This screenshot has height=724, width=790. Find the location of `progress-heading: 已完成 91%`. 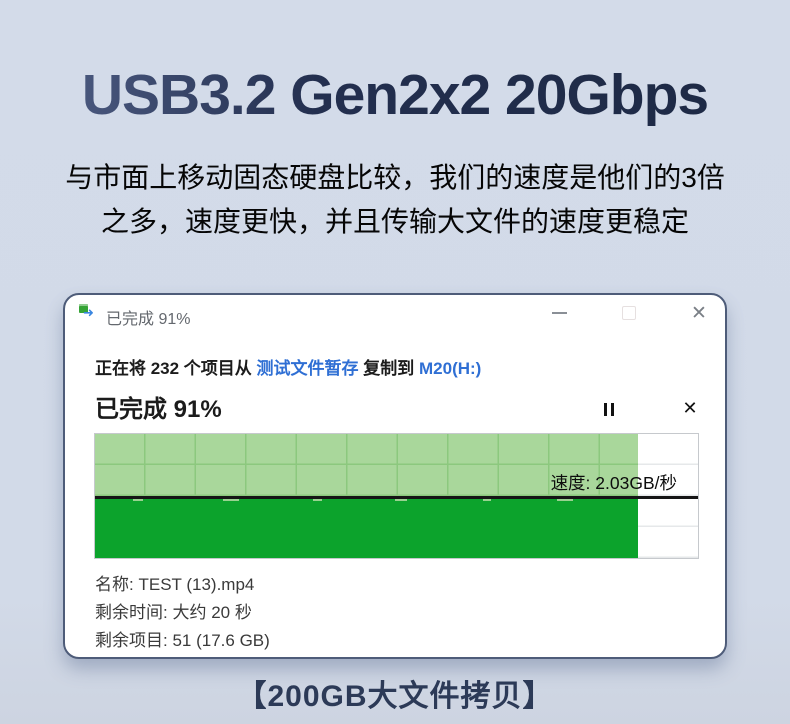

progress-heading: 已完成 91% is located at coordinates (158, 409).